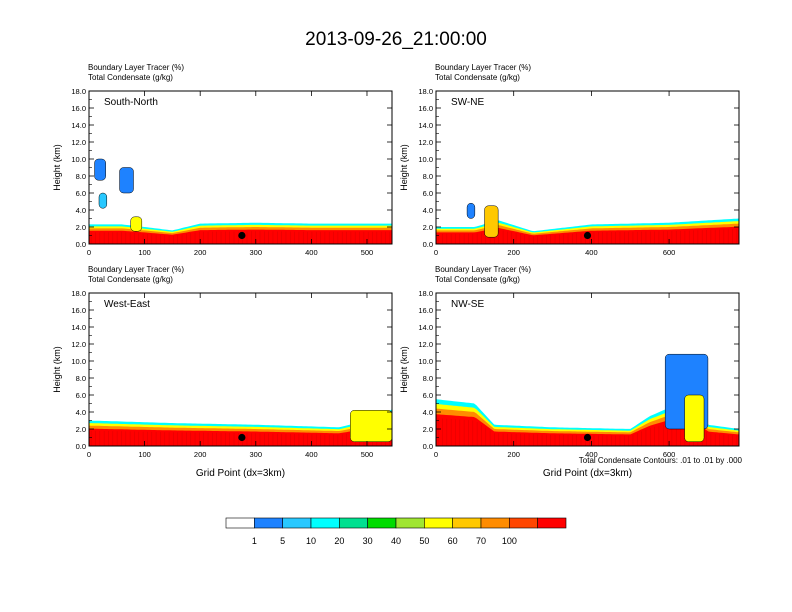 The height and width of the screenshot is (612, 792). What do you see at coordinates (254, 541) in the screenshot?
I see `colorbar-label: 1` at bounding box center [254, 541].